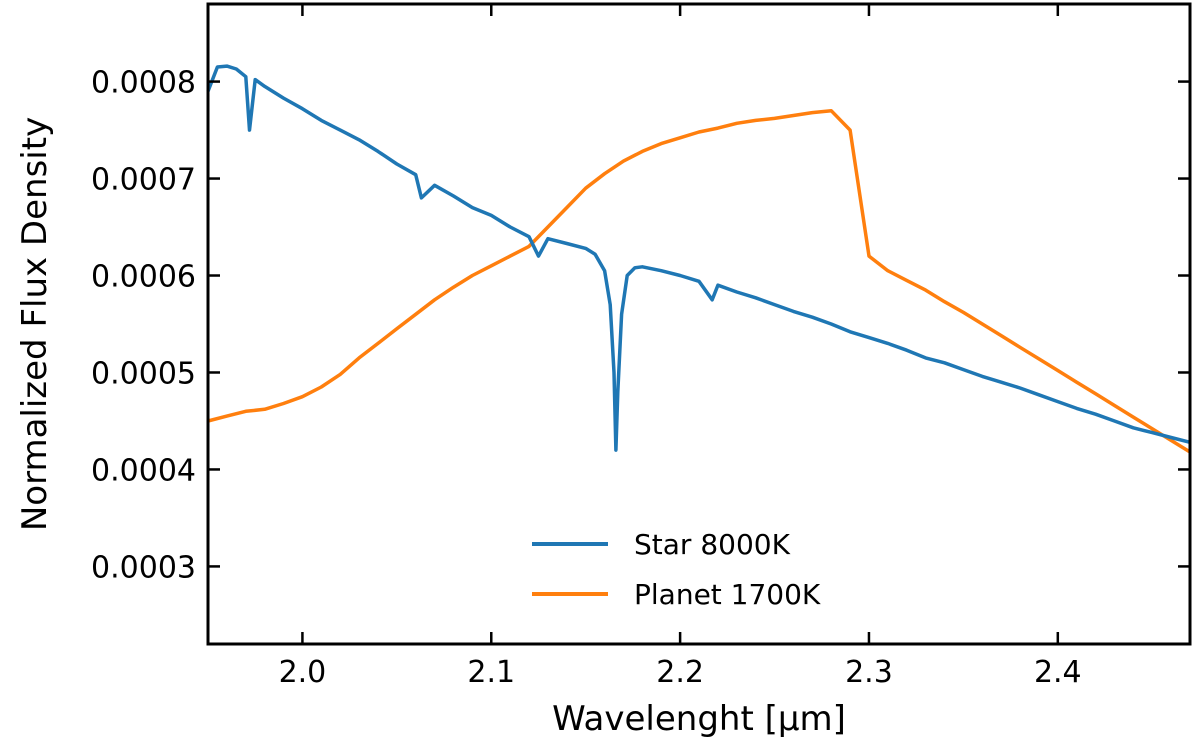 The width and height of the screenshot is (1200, 749). I want to click on legend-label-planet: Planet 1700K, so click(727, 594).